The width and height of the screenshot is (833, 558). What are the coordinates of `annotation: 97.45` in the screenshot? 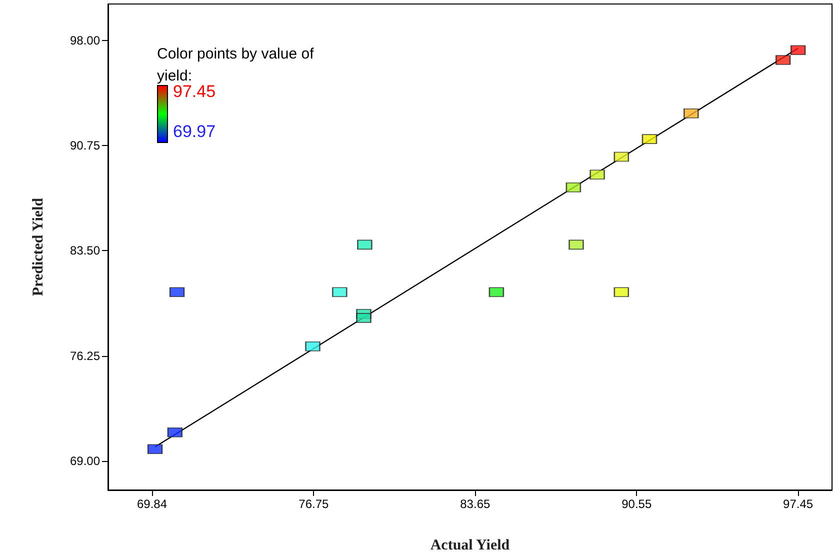 It's located at (194, 92).